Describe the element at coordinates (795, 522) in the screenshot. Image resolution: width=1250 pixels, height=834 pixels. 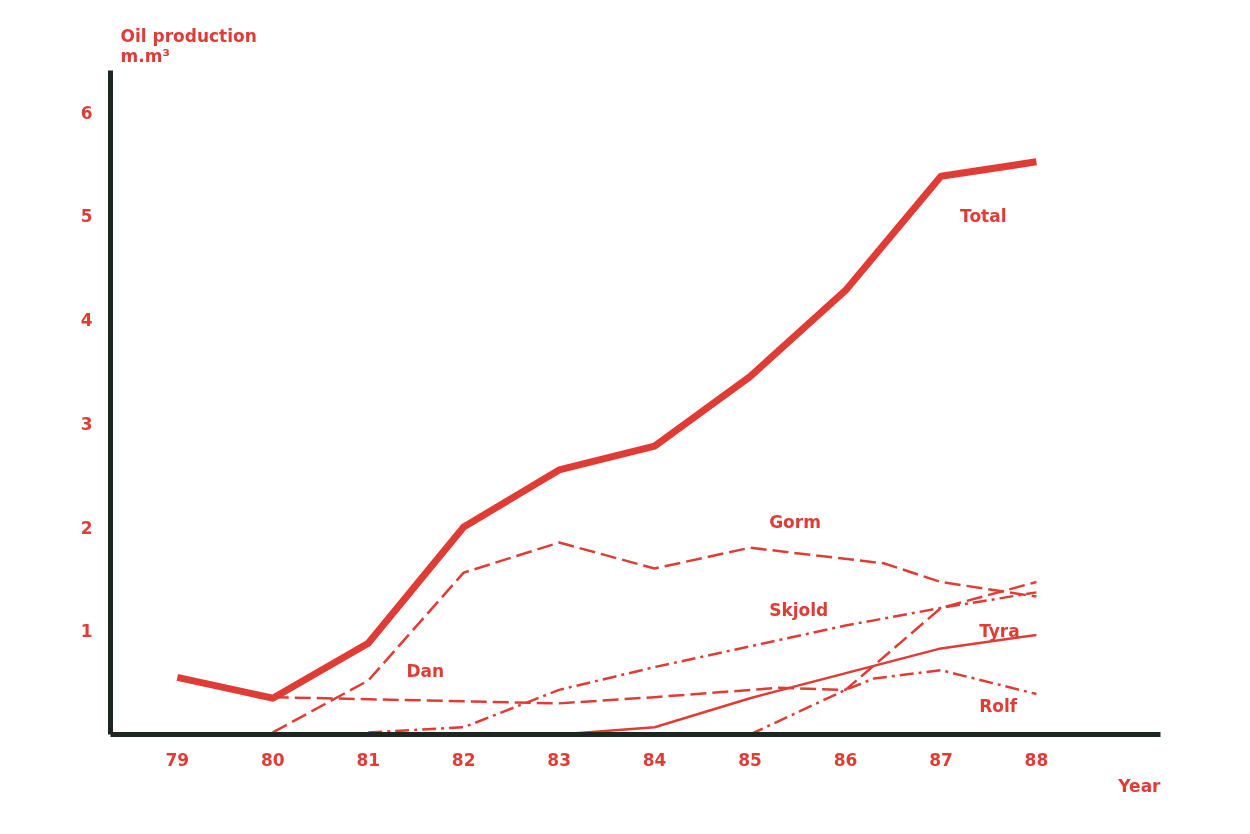
I see `series-label: Gorm` at that location.